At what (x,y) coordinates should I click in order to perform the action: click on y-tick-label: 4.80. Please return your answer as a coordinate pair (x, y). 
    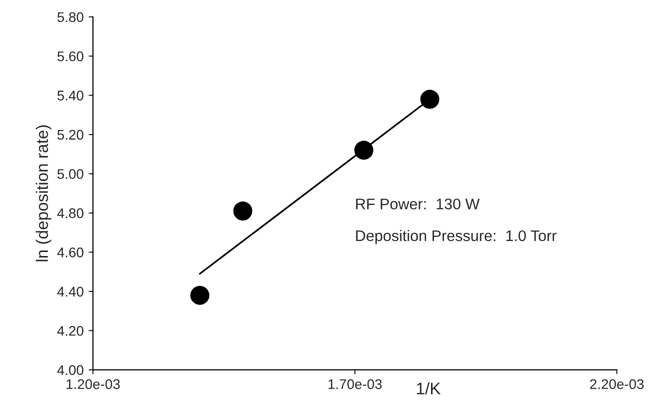
    Looking at the image, I should click on (70, 213).